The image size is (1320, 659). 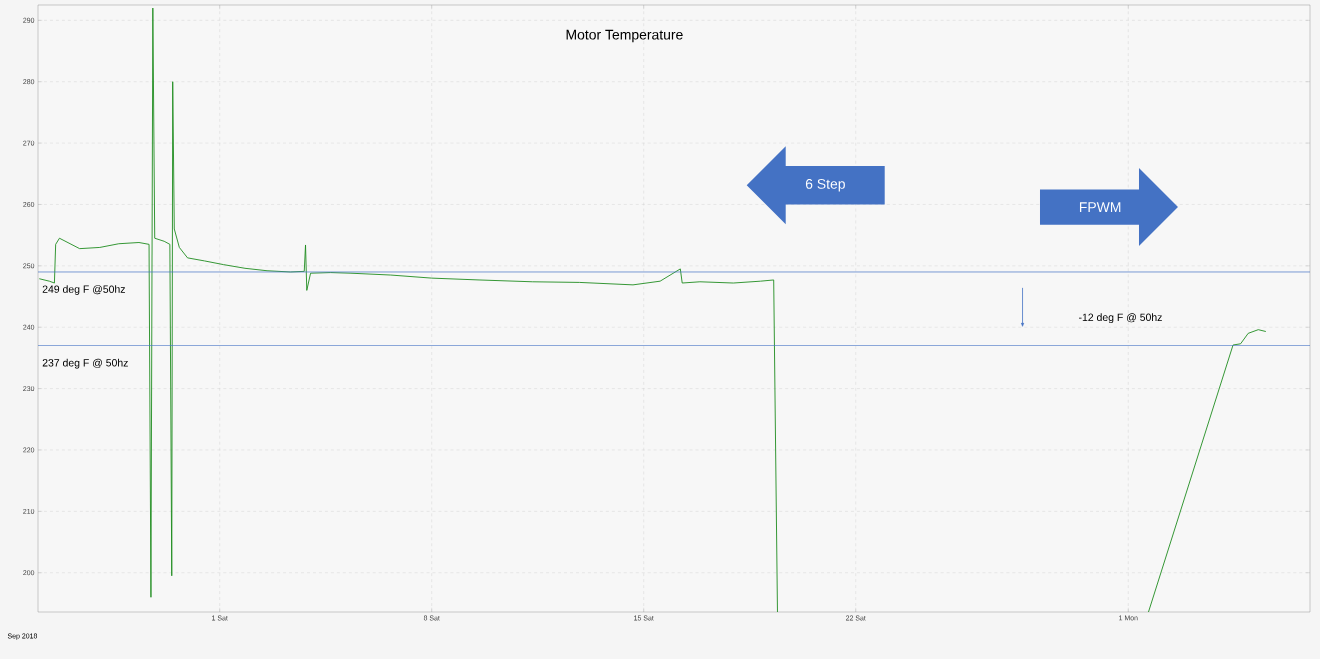 I want to click on annotation: 6 Step, so click(x=825, y=185).